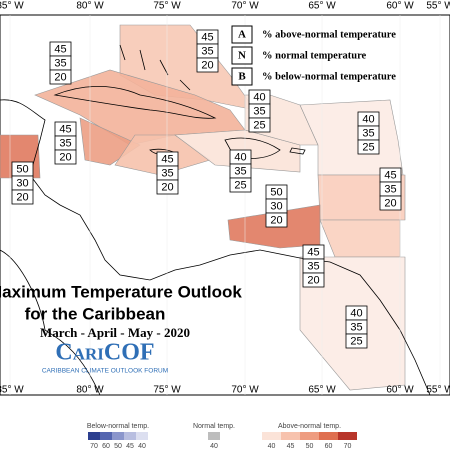 The width and height of the screenshot is (450, 450). I want to click on lon-label-bottom: 55° W, so click(438, 390).